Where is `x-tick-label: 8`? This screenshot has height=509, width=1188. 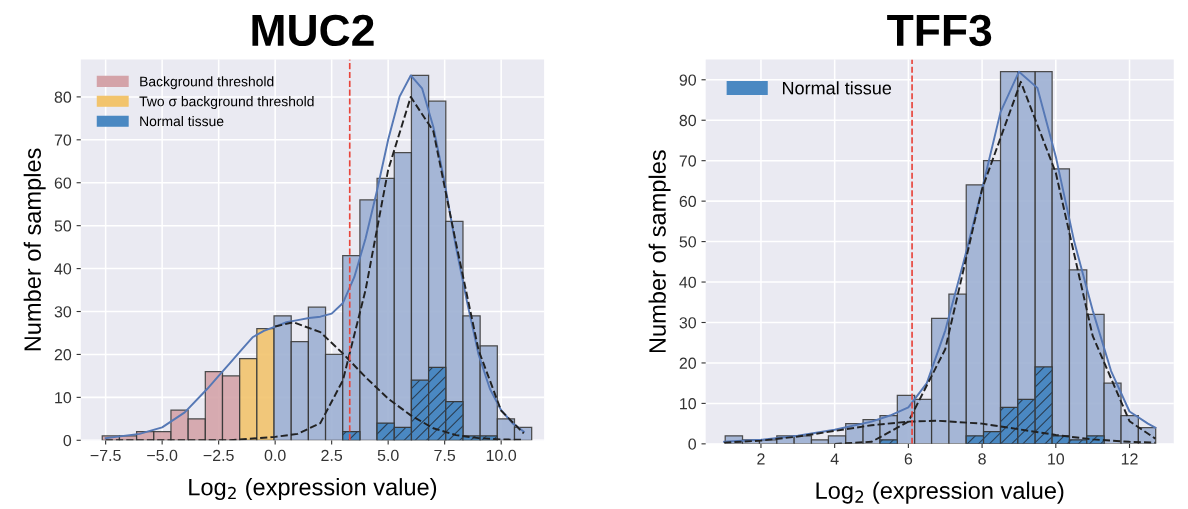 x-tick-label: 8 is located at coordinates (982, 459).